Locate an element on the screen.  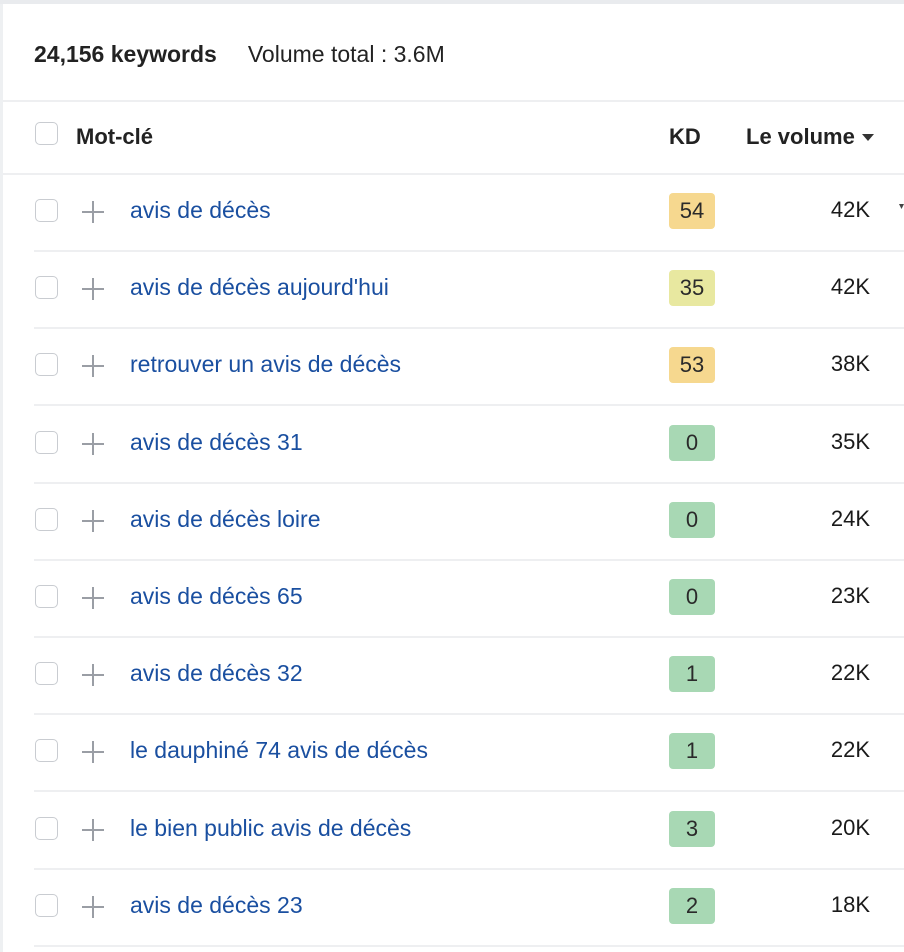
table-row: retrouver un avis de décès 53 38K is located at coordinates (452, 368).